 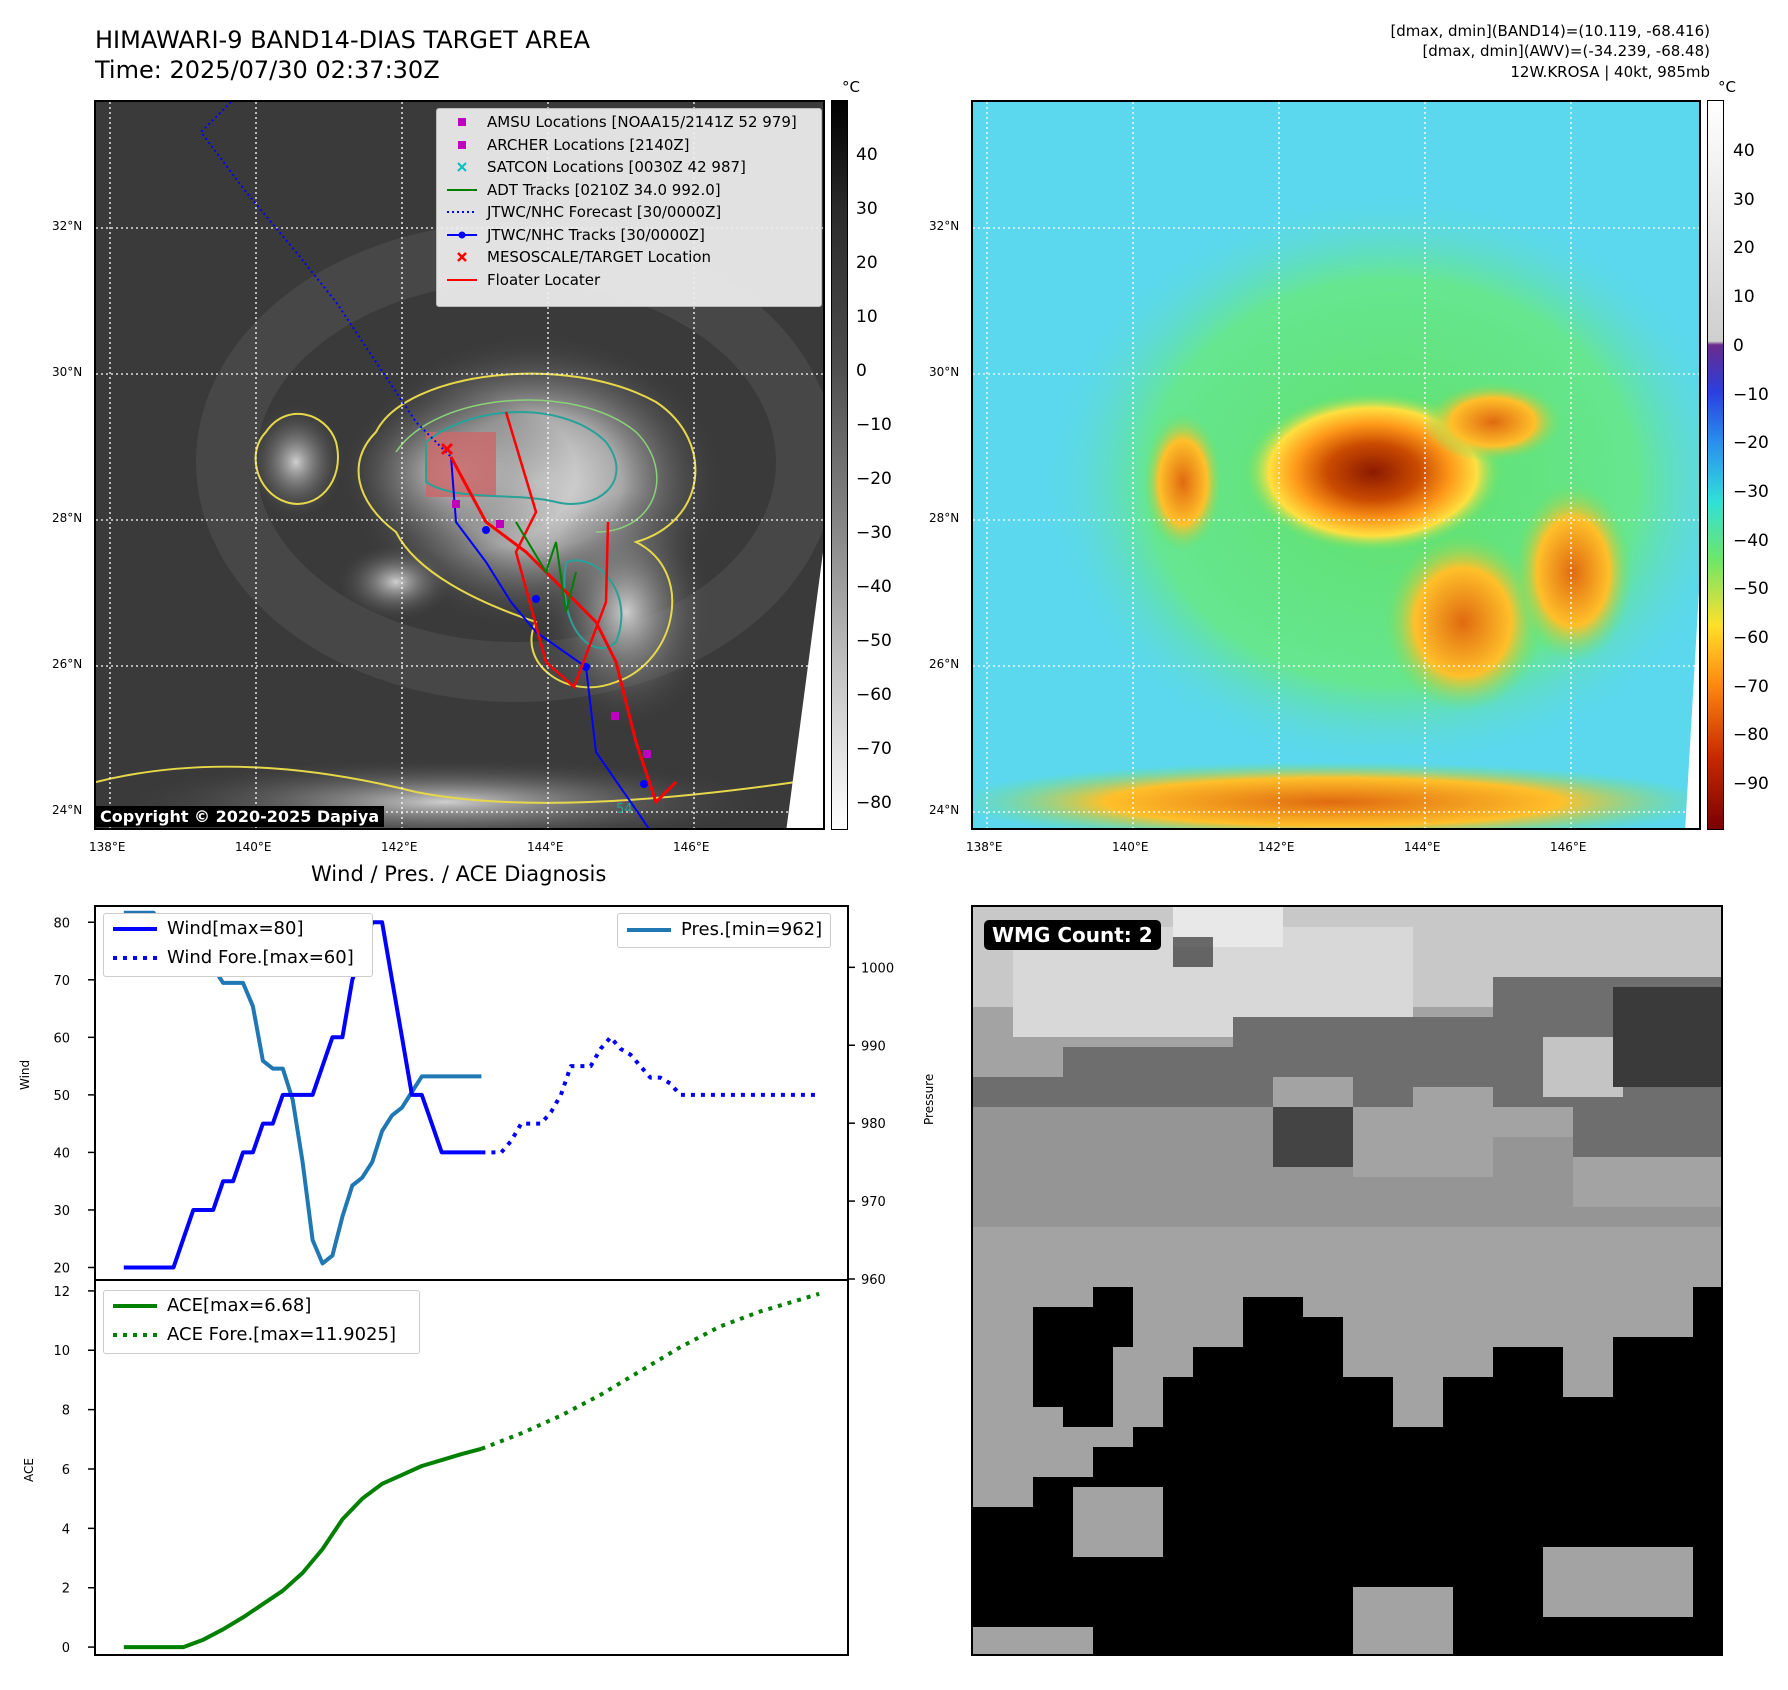 What do you see at coordinates (261, 1305) in the screenshot?
I see `ace-legend-item: ACE[max=6.68]` at bounding box center [261, 1305].